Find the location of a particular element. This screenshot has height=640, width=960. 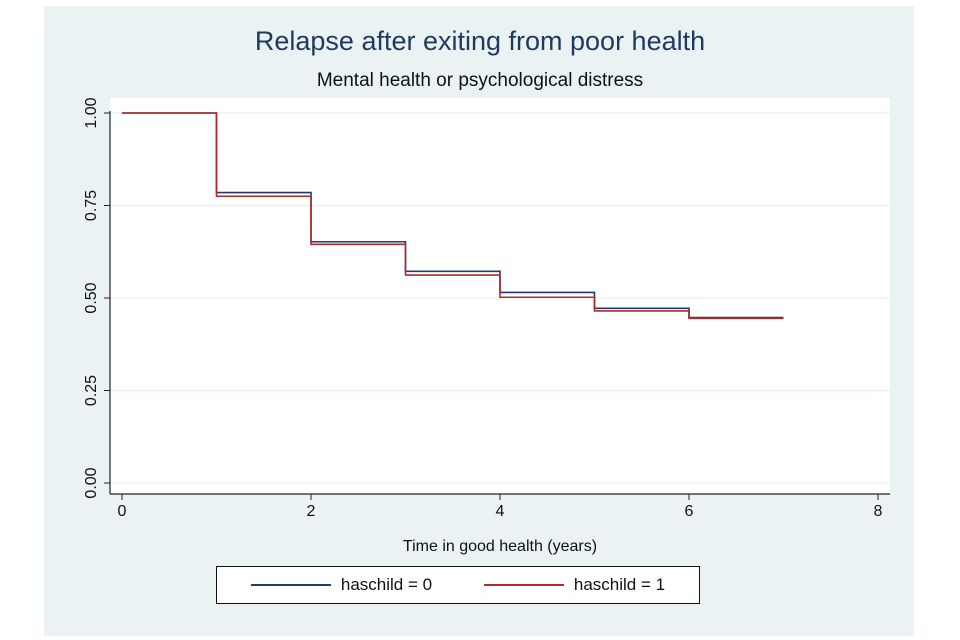

chart-title: Relapse after exiting from poor health is located at coordinates (480, 41).